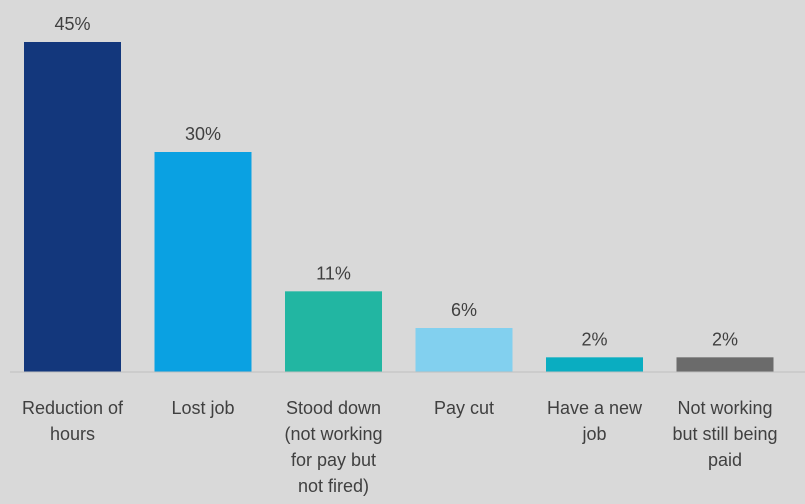 The image size is (805, 504). What do you see at coordinates (333, 434) in the screenshot?
I see `category-label-line: (not working` at bounding box center [333, 434].